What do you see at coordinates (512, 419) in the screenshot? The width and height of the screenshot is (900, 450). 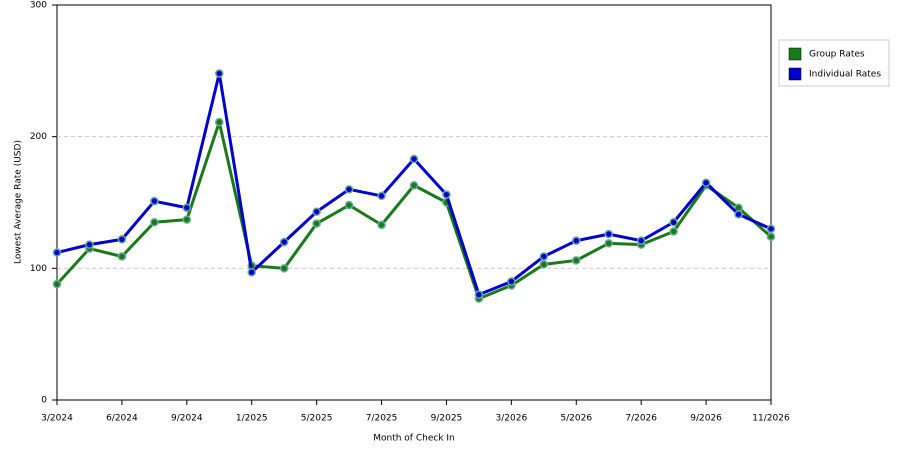 I see `x-tick-label: 3/2026` at bounding box center [512, 419].